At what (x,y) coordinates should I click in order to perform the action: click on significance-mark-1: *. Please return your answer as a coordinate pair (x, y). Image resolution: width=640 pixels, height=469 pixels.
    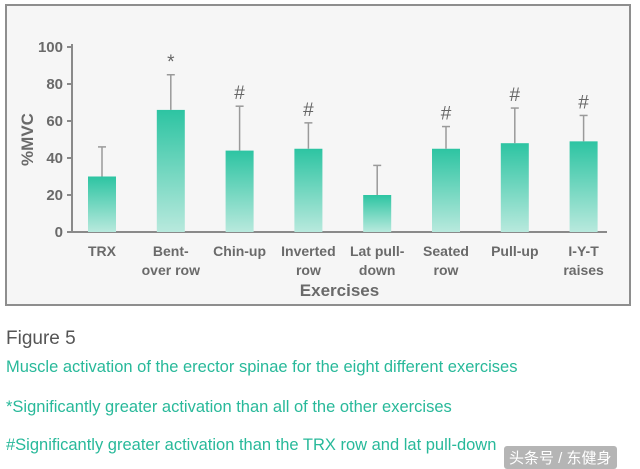
    Looking at the image, I should click on (171, 62).